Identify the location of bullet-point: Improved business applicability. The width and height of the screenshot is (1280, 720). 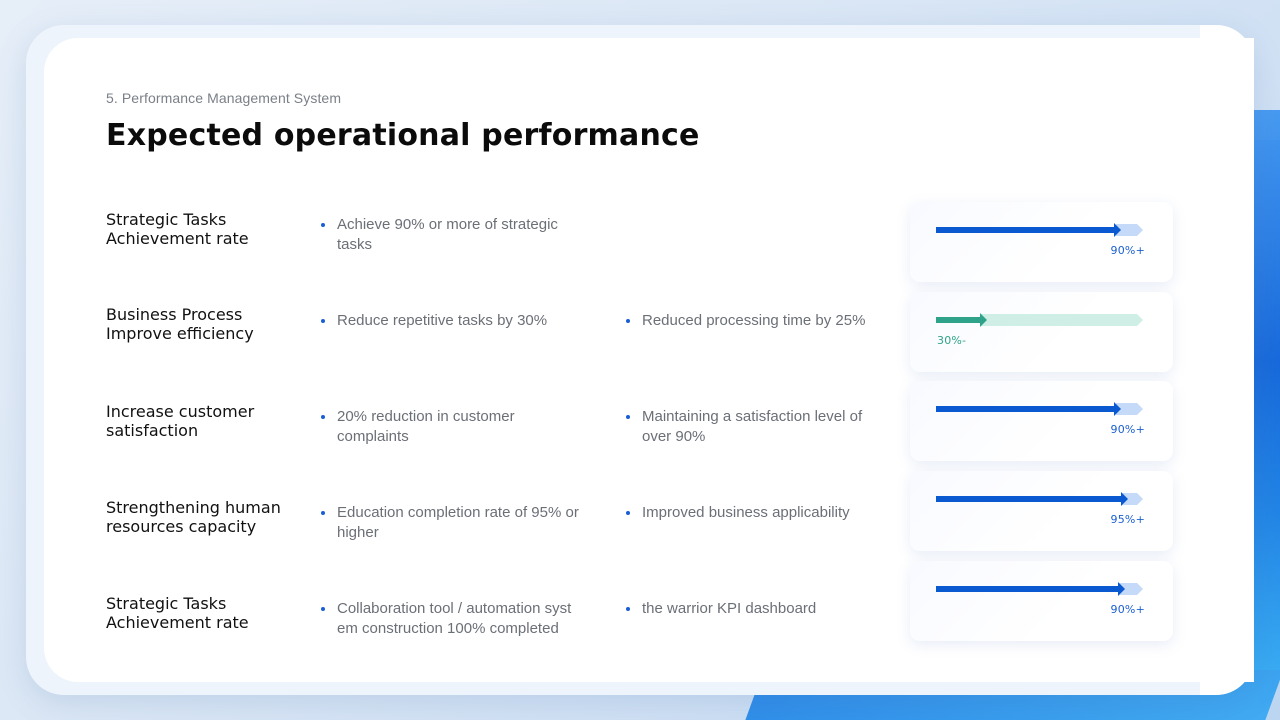
(756, 513).